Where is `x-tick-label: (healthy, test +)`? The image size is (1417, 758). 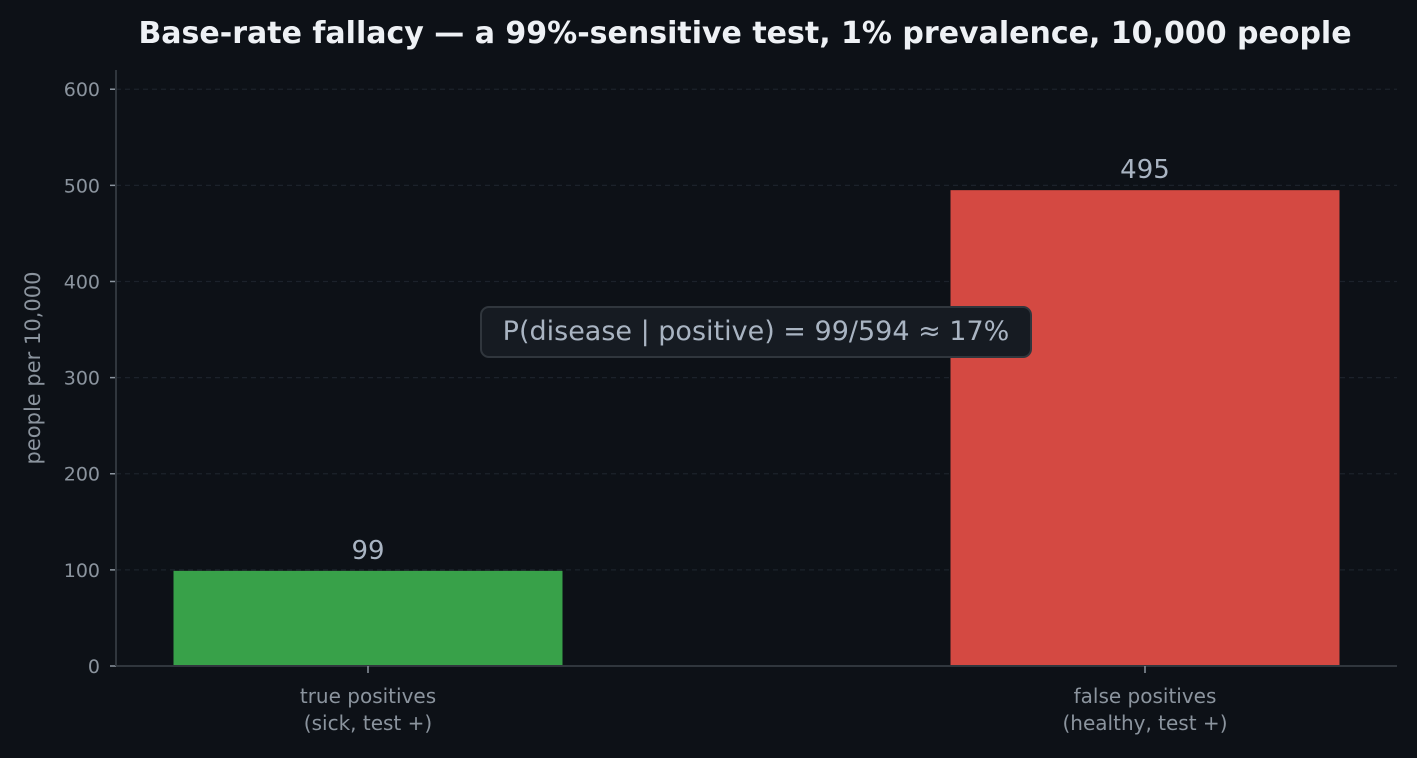 x-tick-label: (healthy, test +) is located at coordinates (1145, 723).